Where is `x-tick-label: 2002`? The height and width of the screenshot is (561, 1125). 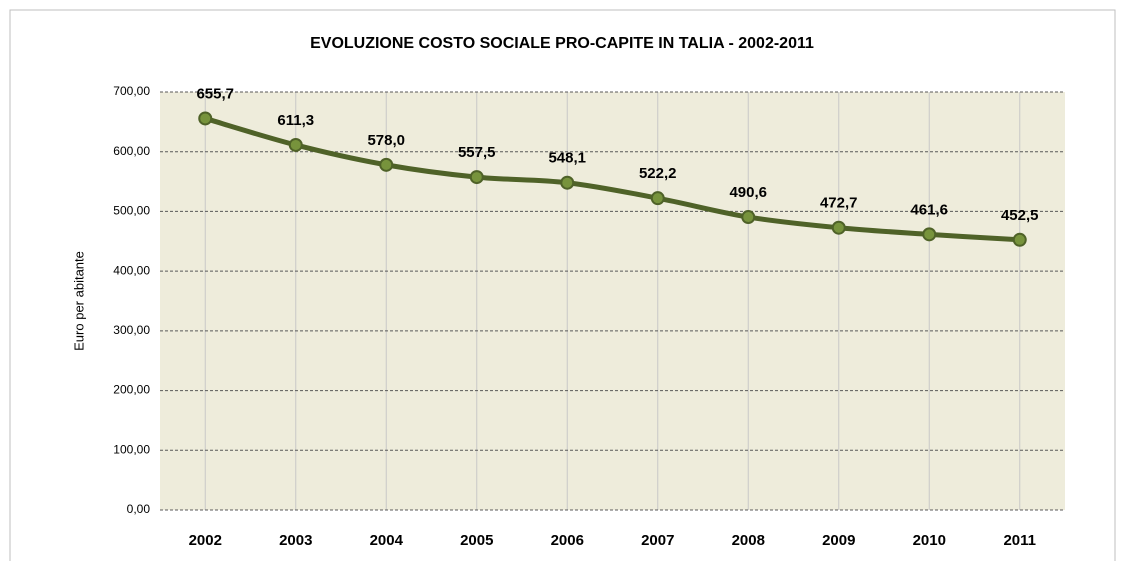
x-tick-label: 2002 is located at coordinates (205, 540).